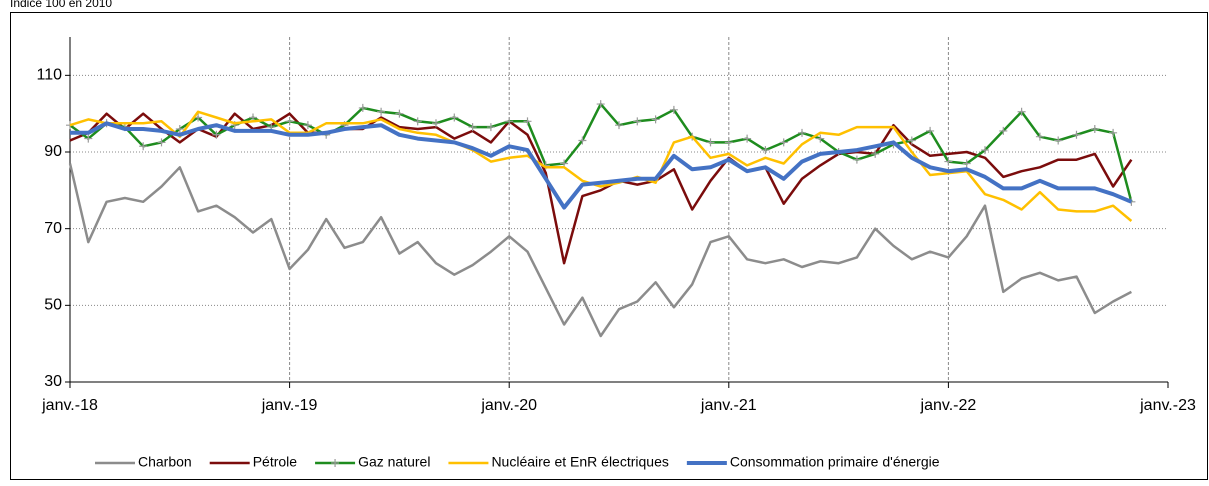 The image size is (1209, 486). What do you see at coordinates (69, 405) in the screenshot?
I see `x-tick-label: janv.-18` at bounding box center [69, 405].